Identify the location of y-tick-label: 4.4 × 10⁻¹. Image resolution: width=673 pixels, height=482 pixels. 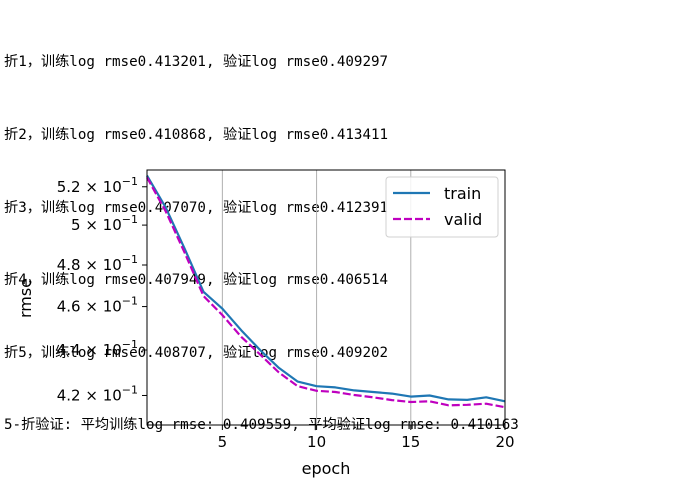
(97, 348).